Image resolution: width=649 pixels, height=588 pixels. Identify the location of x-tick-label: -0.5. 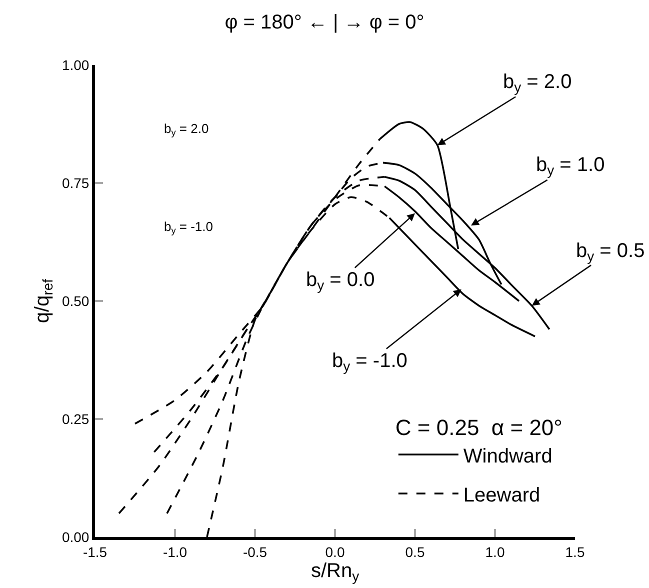
(255, 552).